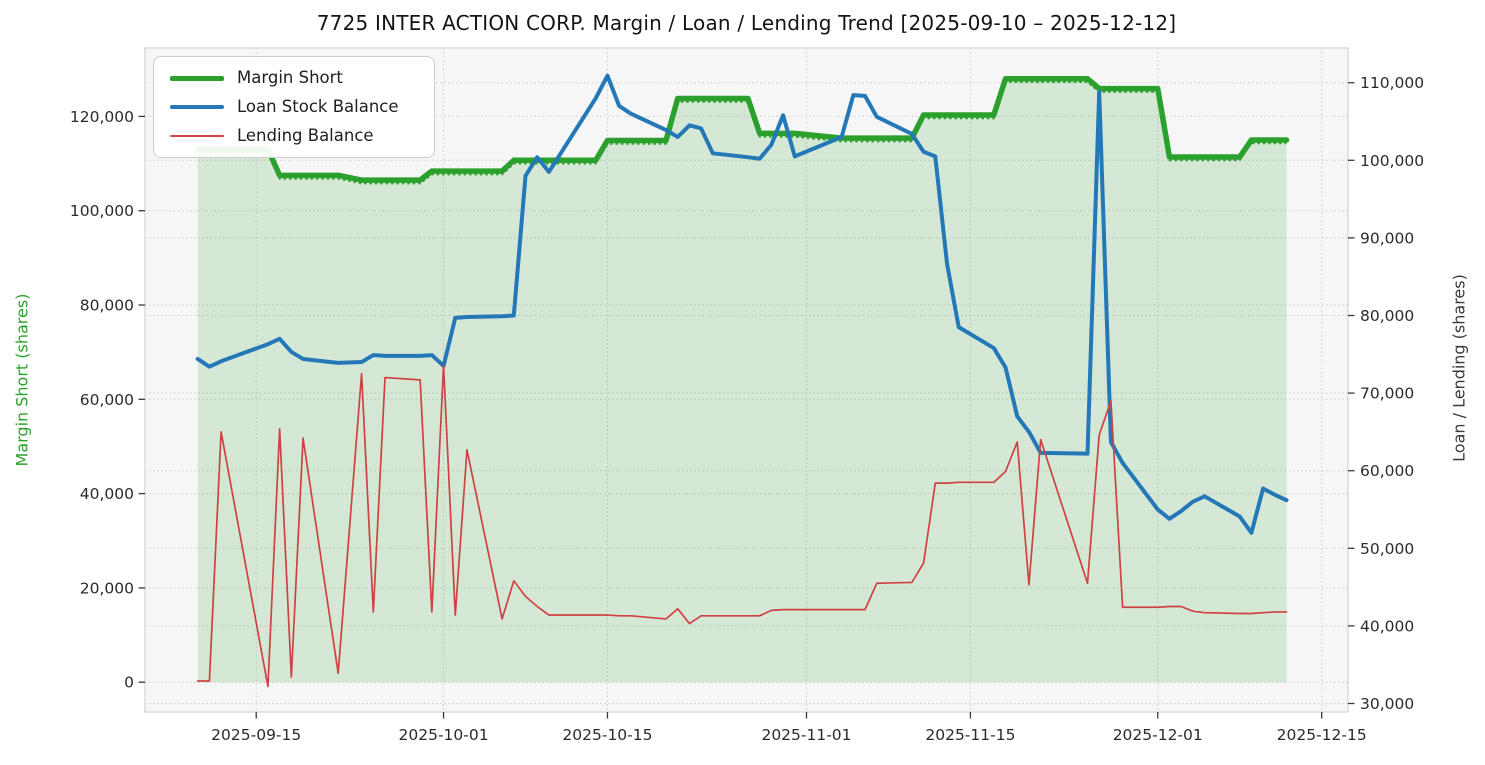  What do you see at coordinates (1158, 735) in the screenshot?
I see `x-tick-label: 2025-12-01` at bounding box center [1158, 735].